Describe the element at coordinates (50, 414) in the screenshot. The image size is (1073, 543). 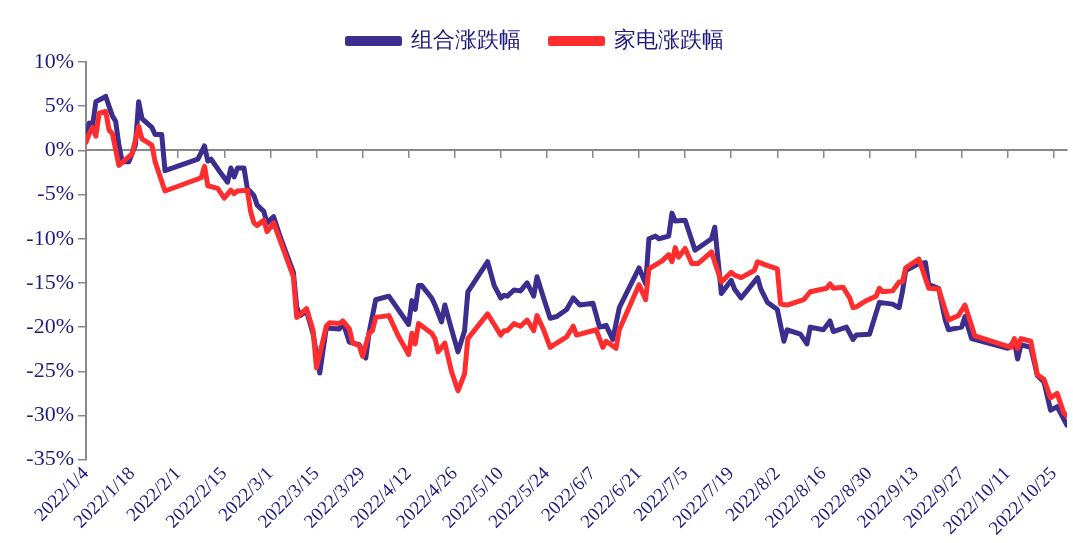
I see `y-tick-label: -30%` at that location.